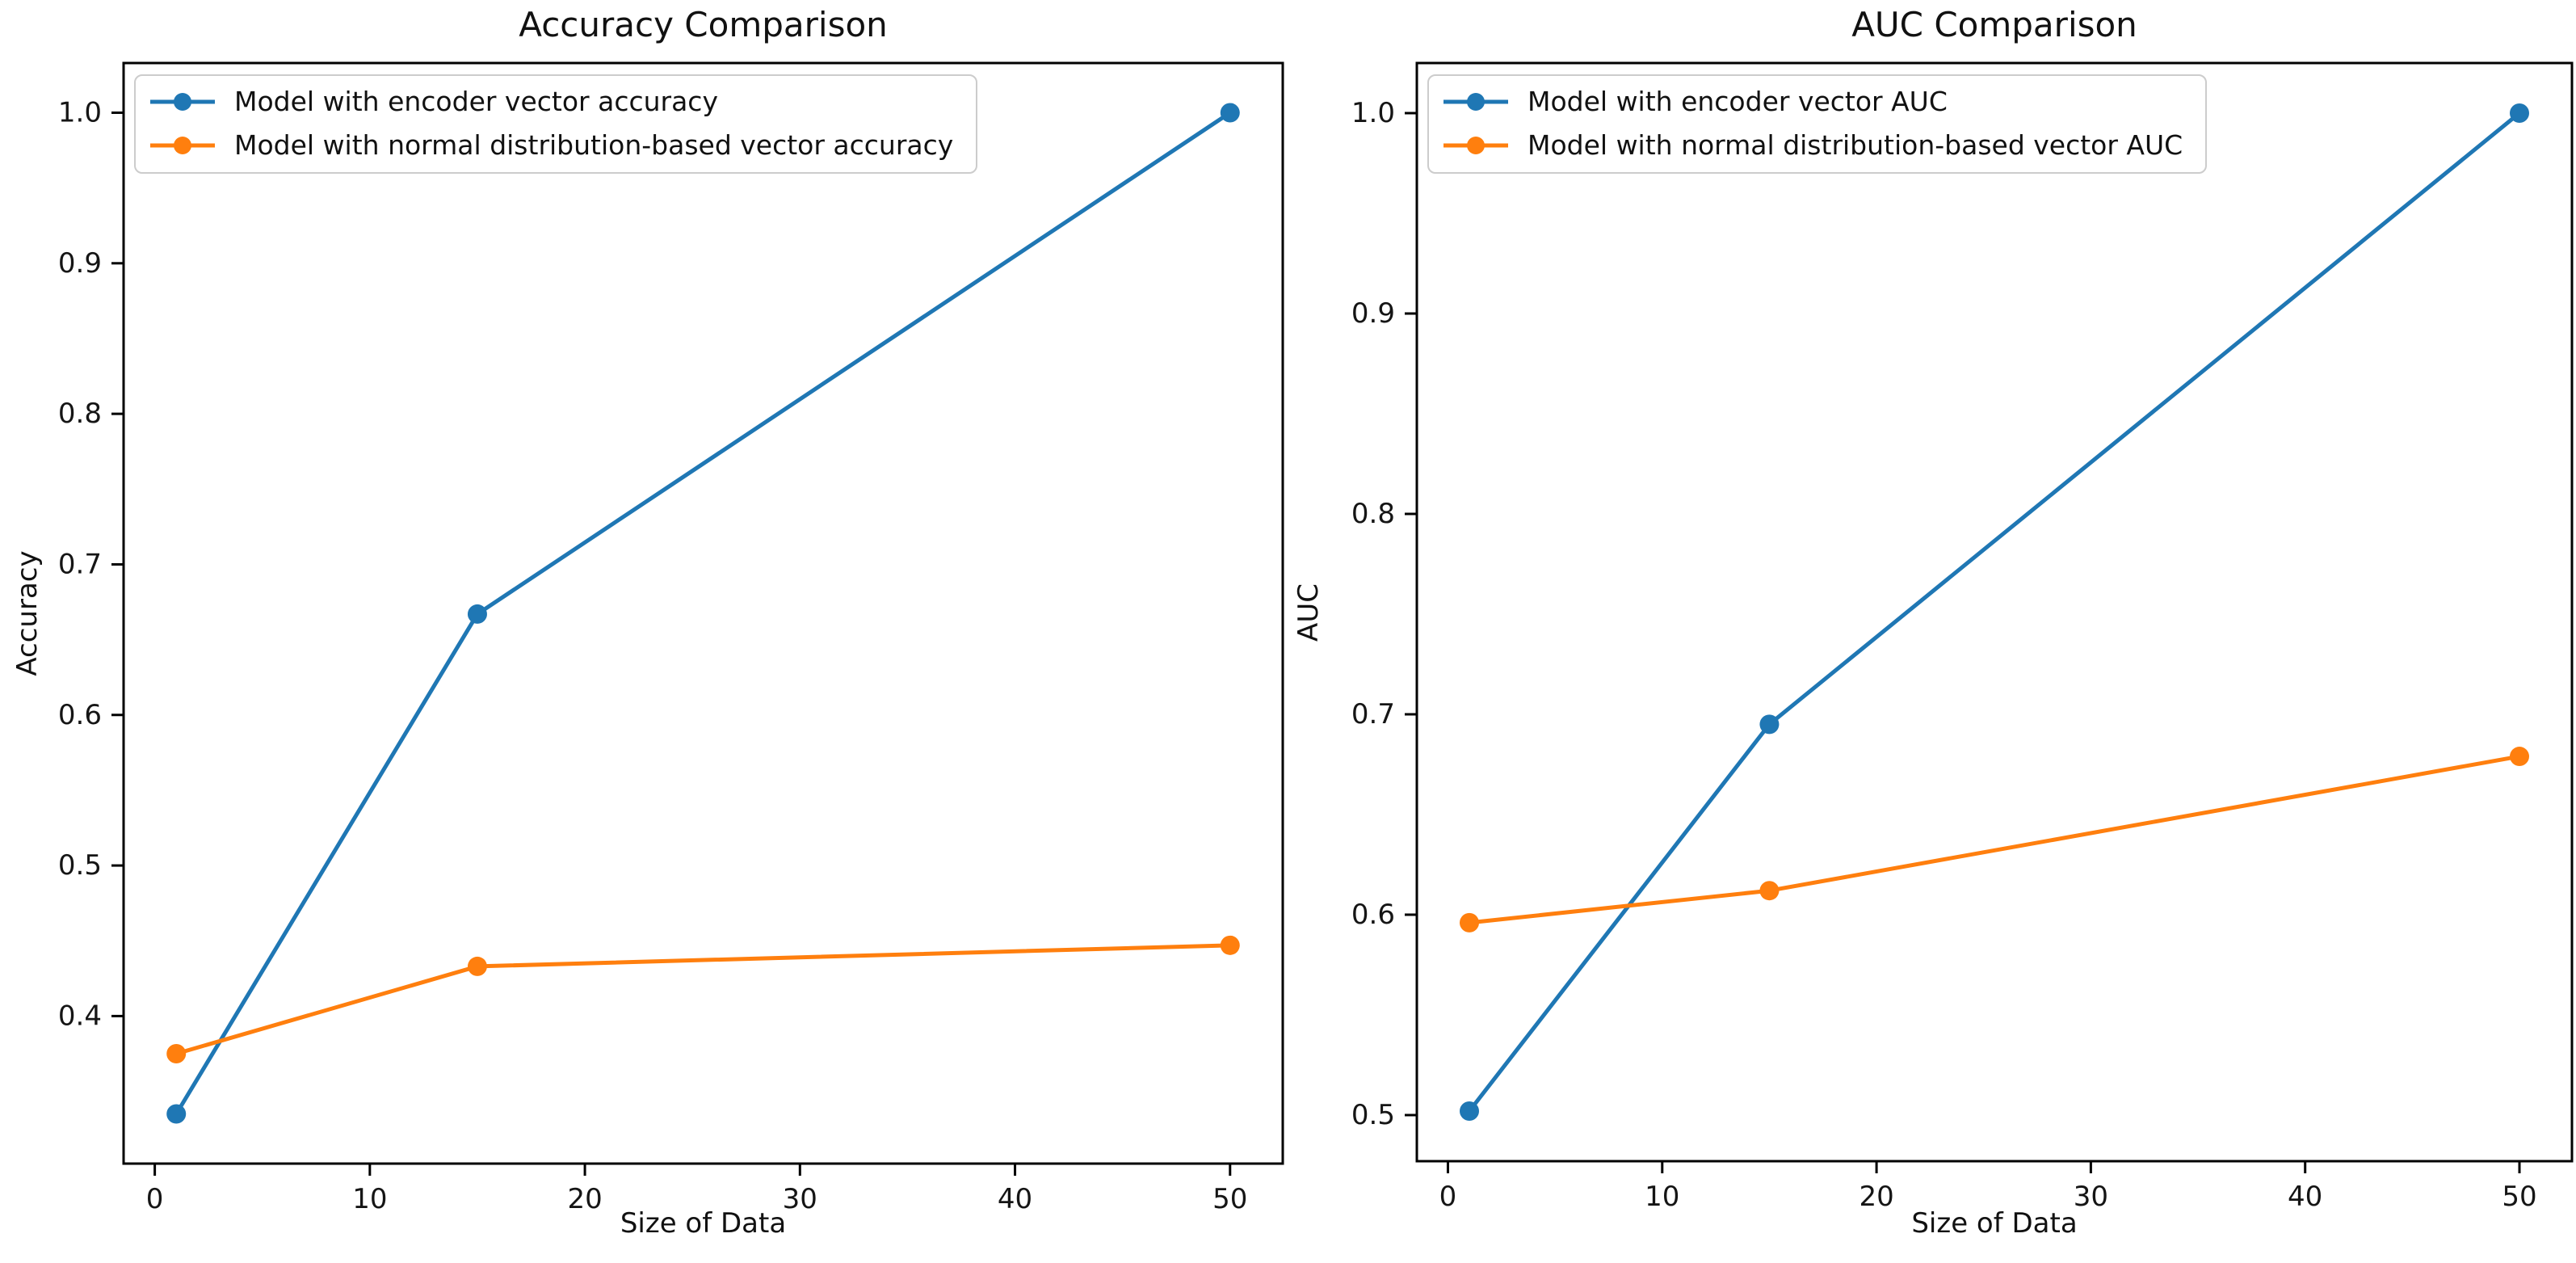 The image size is (2576, 1263). I want to click on legend-entry-encoder-auc: Model with encoder vector AUC, so click(1812, 101).